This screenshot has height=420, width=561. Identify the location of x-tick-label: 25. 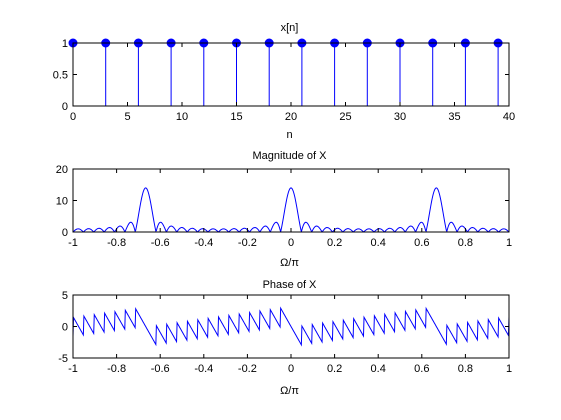
(345, 117).